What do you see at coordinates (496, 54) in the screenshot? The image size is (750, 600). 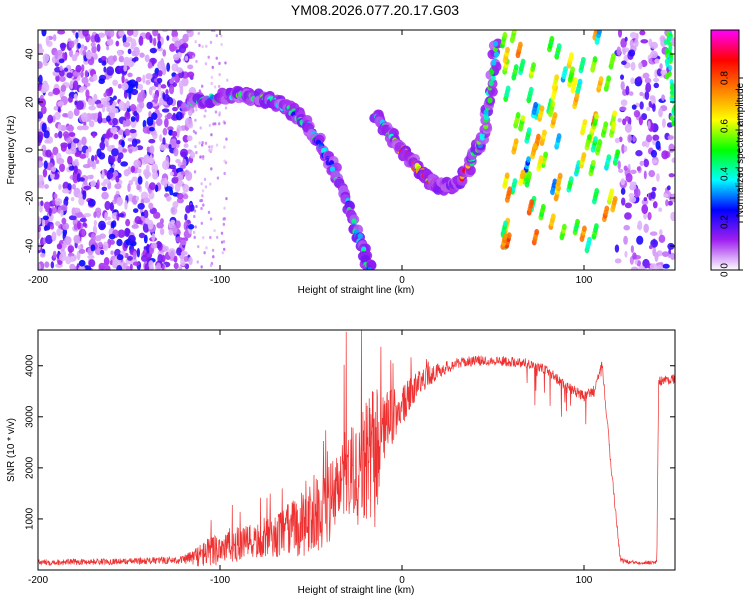 I see `arc-blob` at bounding box center [496, 54].